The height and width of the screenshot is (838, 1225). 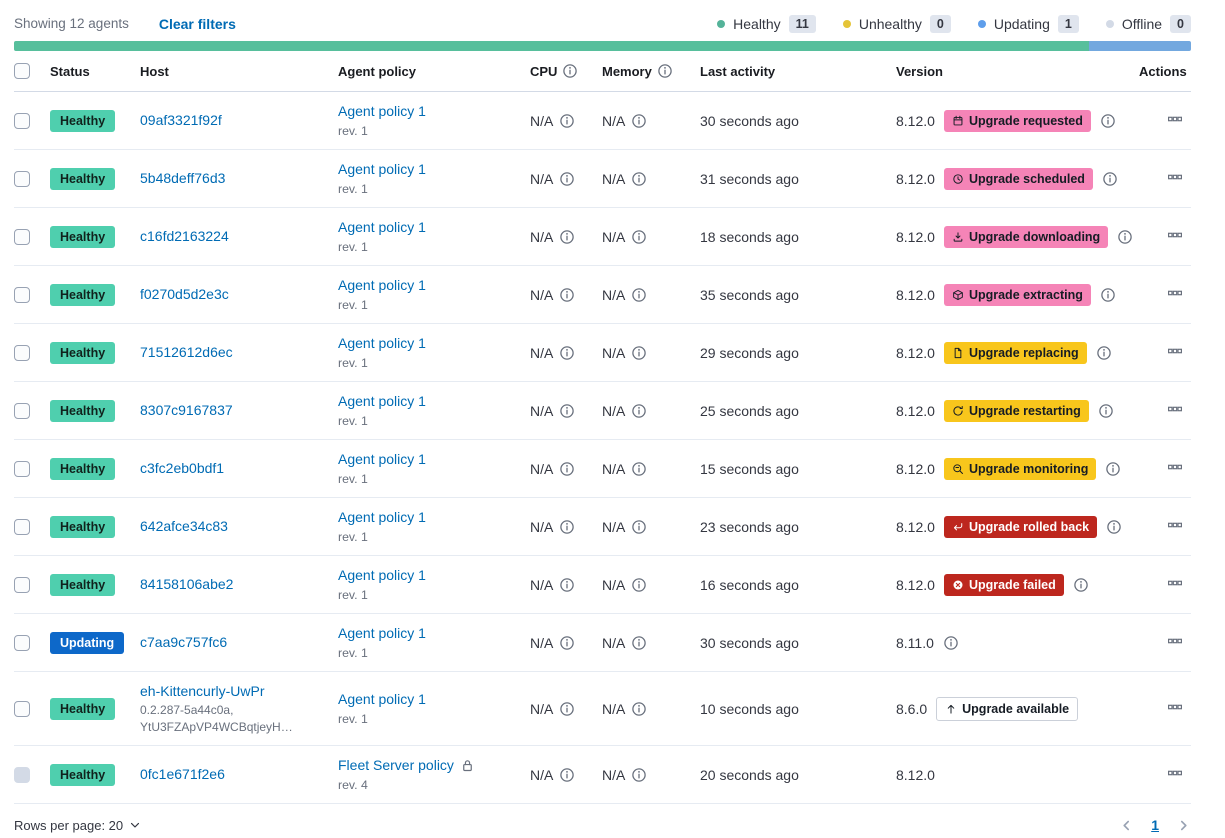 What do you see at coordinates (614, 468) in the screenshot?
I see `memory-value: N/A` at bounding box center [614, 468].